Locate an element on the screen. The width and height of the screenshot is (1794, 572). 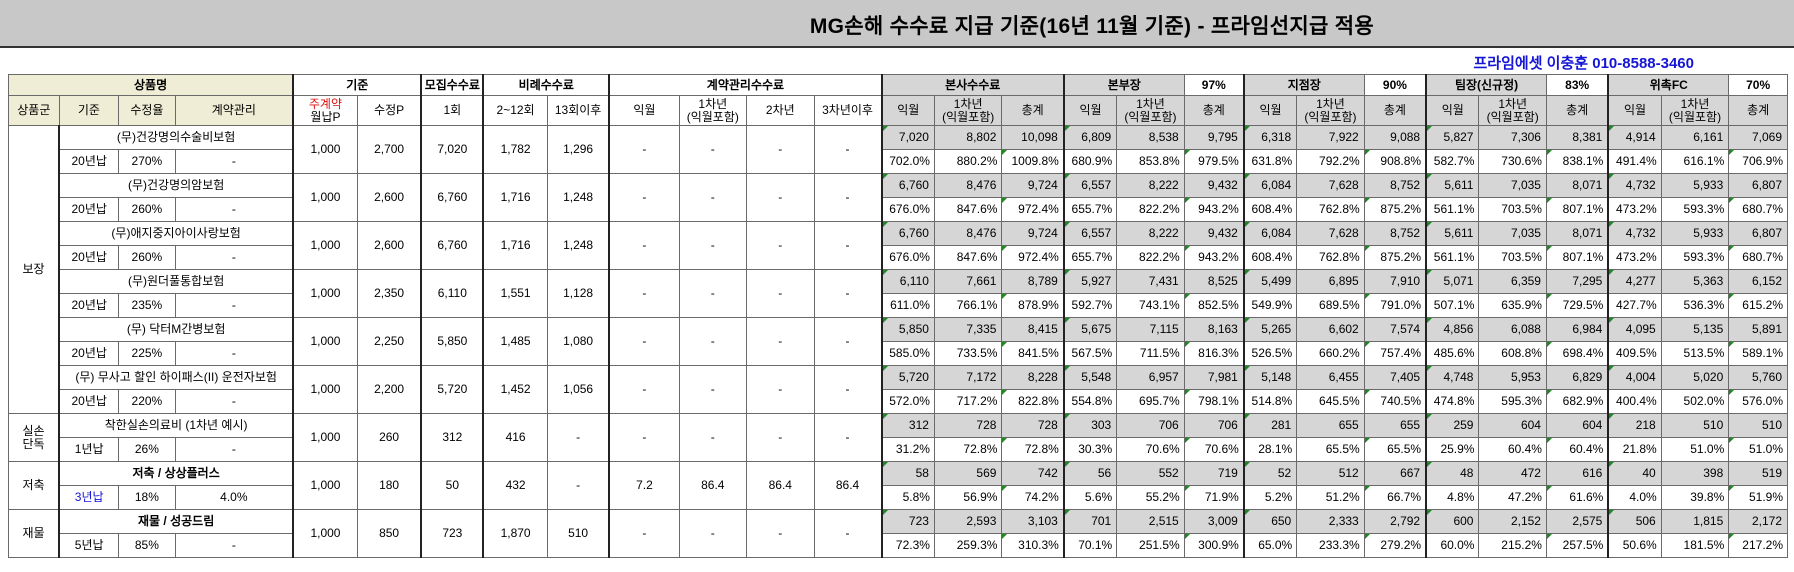
percent-cell: 711.5% is located at coordinates (1150, 353).